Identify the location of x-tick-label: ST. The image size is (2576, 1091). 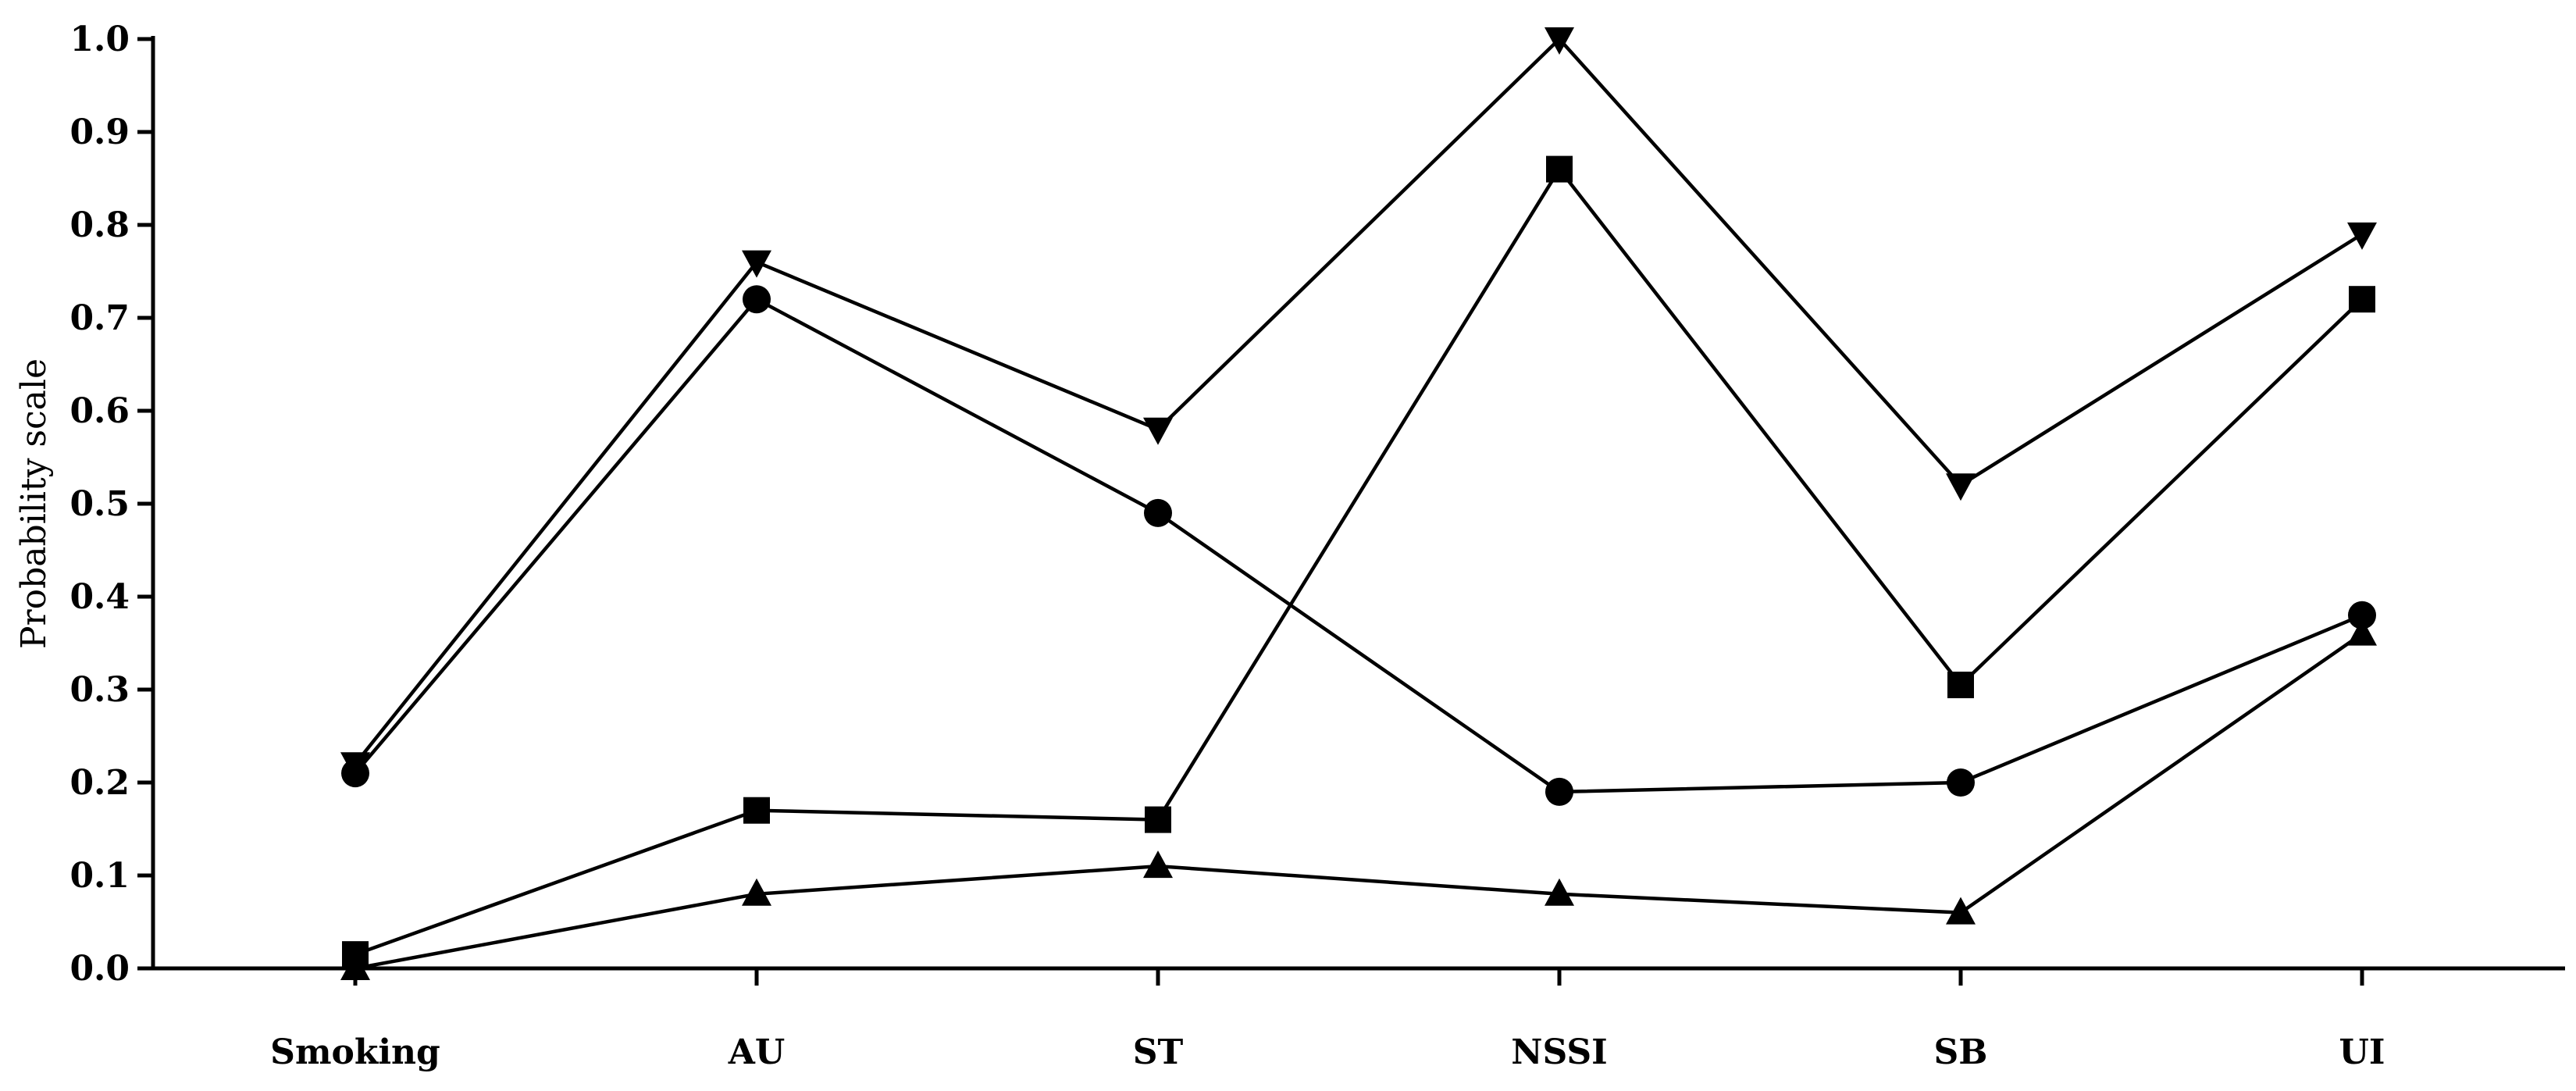
(1158, 1052).